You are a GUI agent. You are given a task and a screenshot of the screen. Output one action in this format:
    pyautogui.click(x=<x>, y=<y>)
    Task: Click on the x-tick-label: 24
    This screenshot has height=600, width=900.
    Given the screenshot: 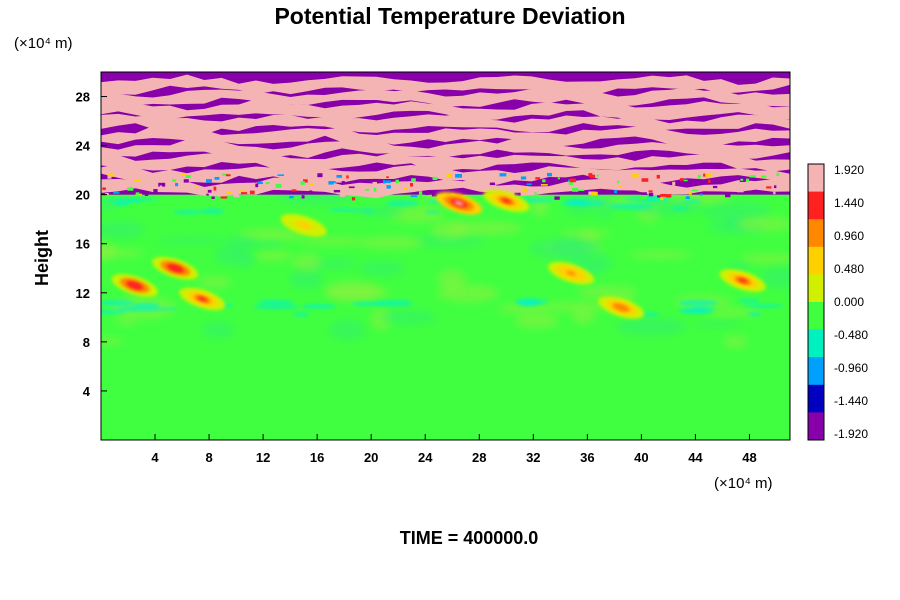 What is the action you would take?
    pyautogui.click(x=425, y=457)
    